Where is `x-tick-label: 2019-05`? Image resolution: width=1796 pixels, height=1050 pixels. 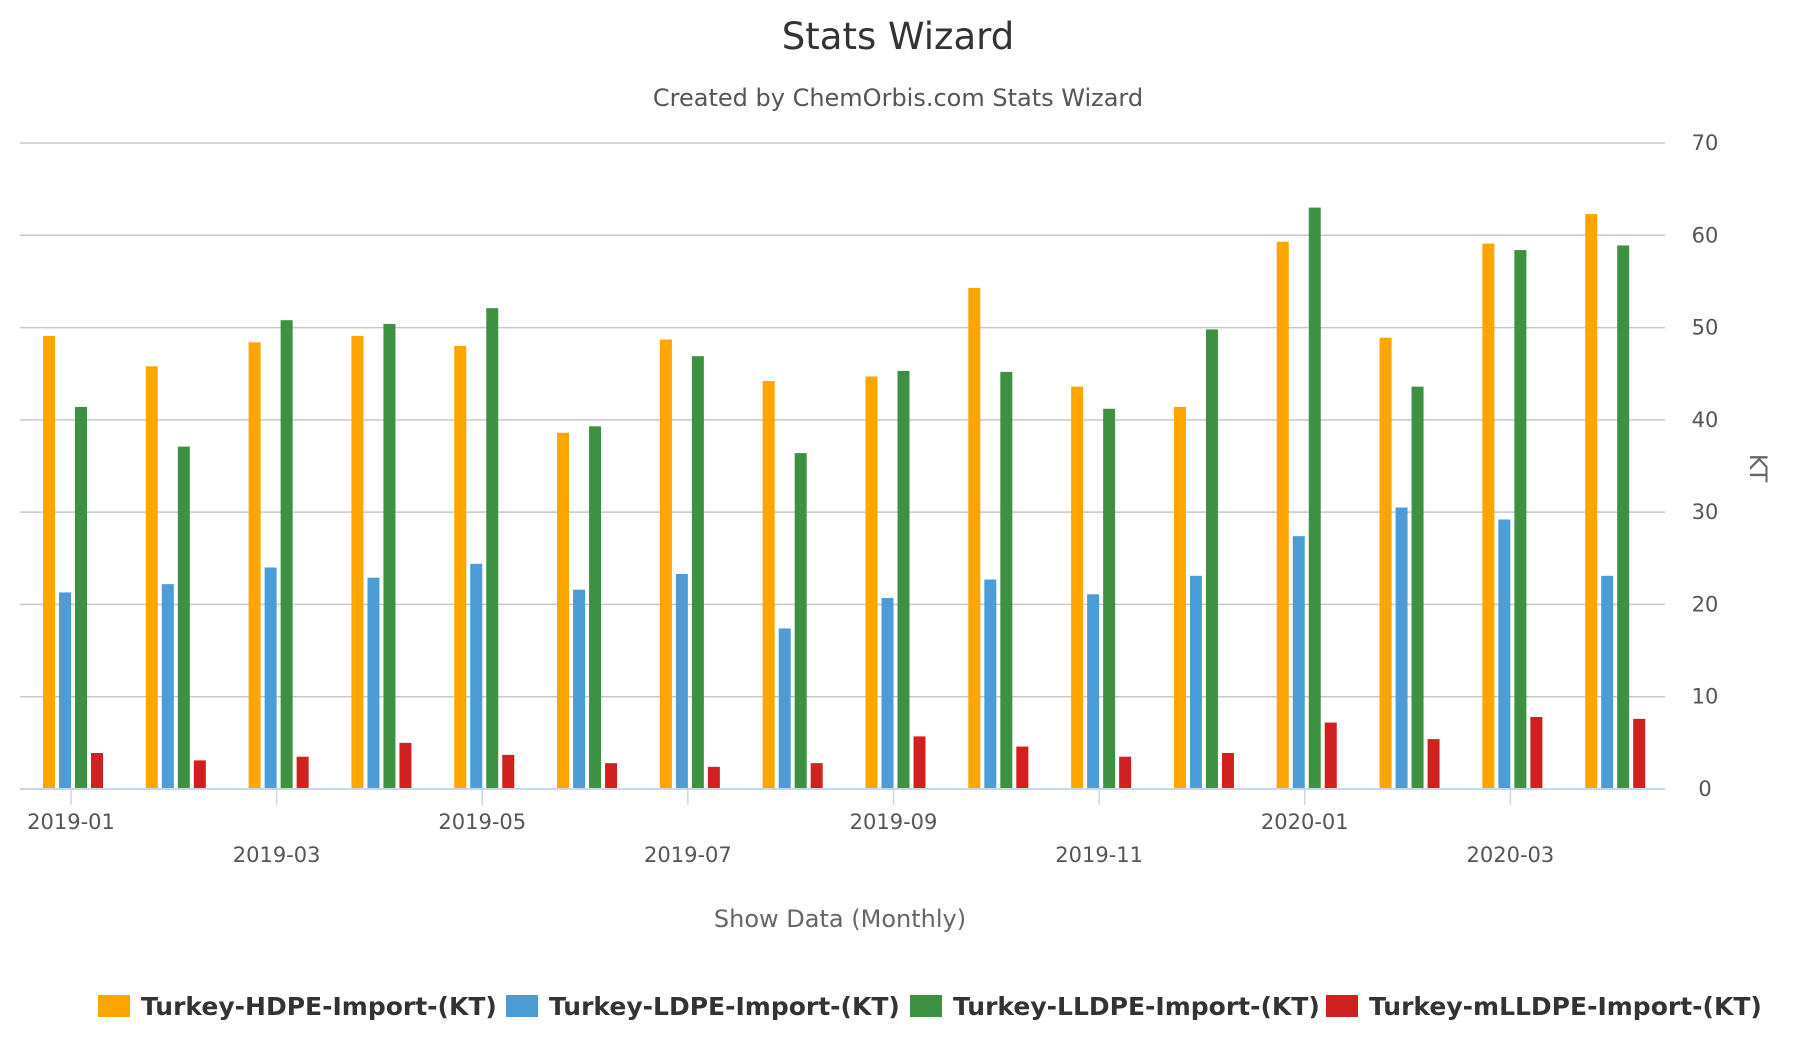
x-tick-label: 2019-05 is located at coordinates (482, 822).